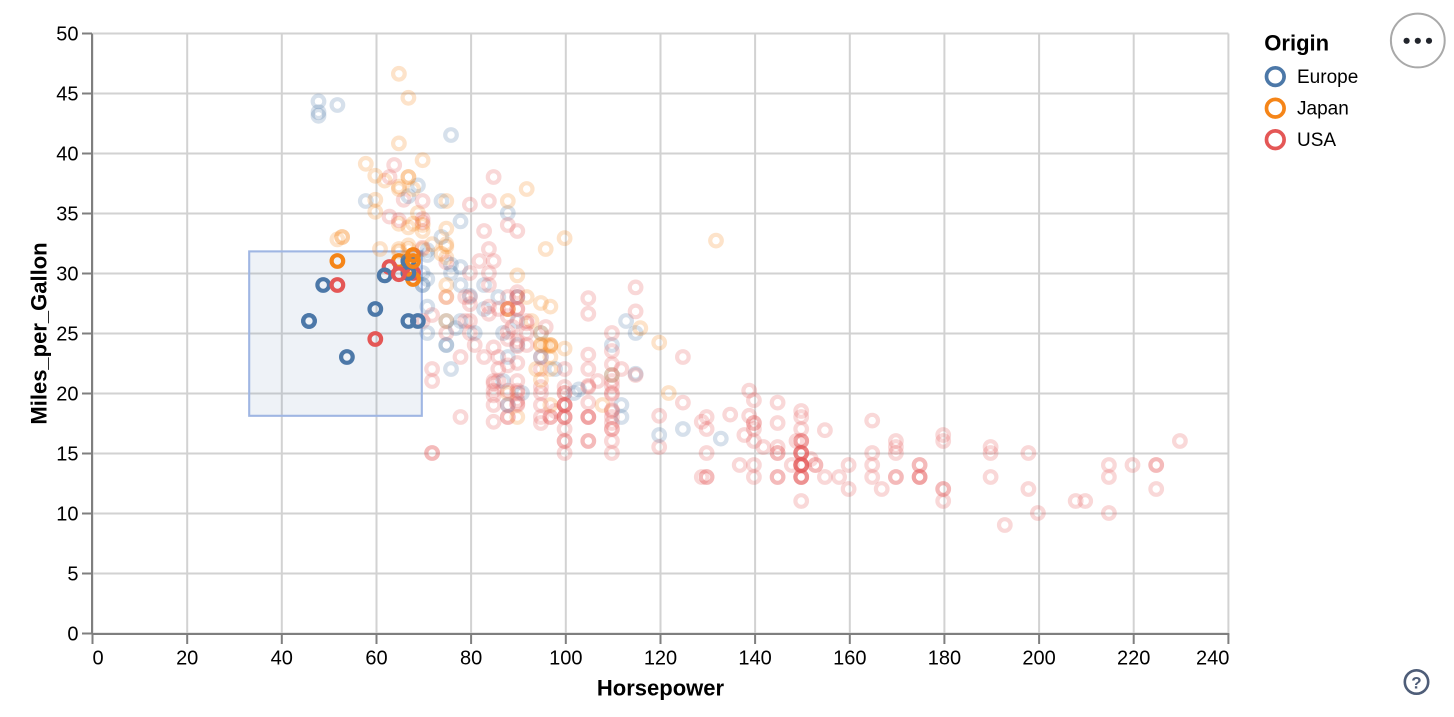  What do you see at coordinates (1133, 659) in the screenshot?
I see `svg-text: 220` at bounding box center [1133, 659].